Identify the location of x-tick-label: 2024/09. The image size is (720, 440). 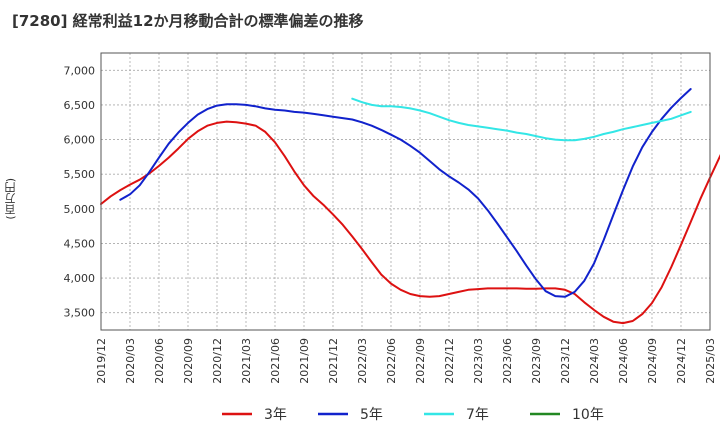
(652, 361).